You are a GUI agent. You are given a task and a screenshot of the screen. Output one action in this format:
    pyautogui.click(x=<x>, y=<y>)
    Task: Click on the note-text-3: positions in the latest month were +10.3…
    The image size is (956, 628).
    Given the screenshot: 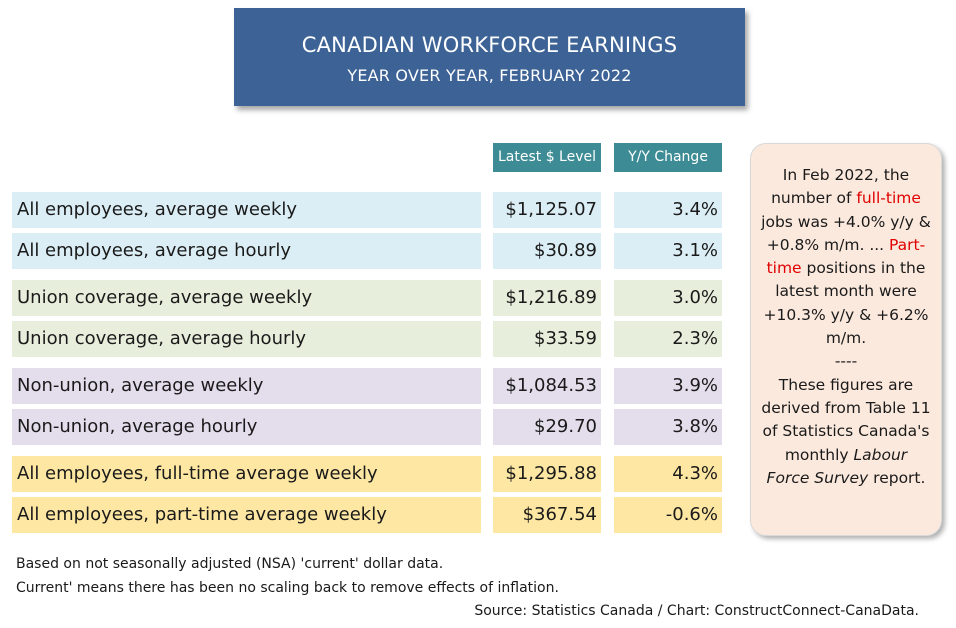 What is the action you would take?
    pyautogui.click(x=846, y=303)
    